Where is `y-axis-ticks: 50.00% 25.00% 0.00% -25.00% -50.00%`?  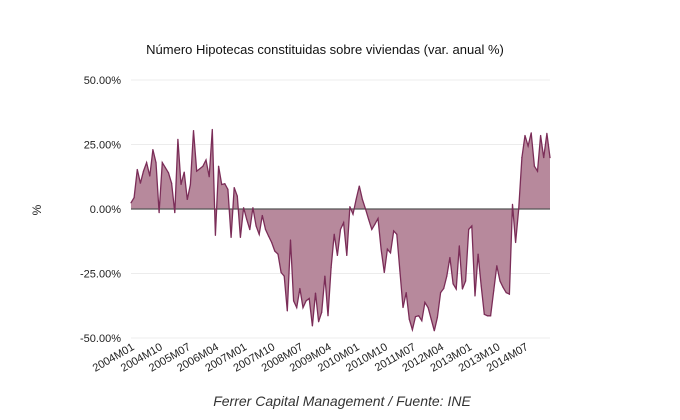 y-axis-ticks: 50.00% 25.00% 0.00% -25.00% -50.00% is located at coordinates (100, 210).